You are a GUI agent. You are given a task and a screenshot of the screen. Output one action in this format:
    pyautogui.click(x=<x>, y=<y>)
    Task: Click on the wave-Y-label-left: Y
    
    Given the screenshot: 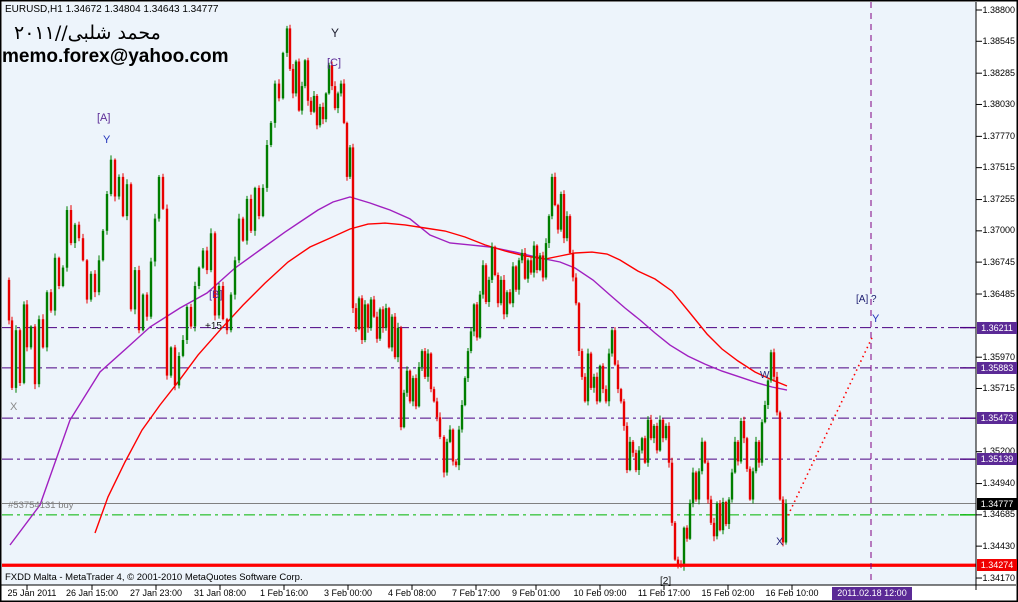 What is the action you would take?
    pyautogui.click(x=107, y=140)
    